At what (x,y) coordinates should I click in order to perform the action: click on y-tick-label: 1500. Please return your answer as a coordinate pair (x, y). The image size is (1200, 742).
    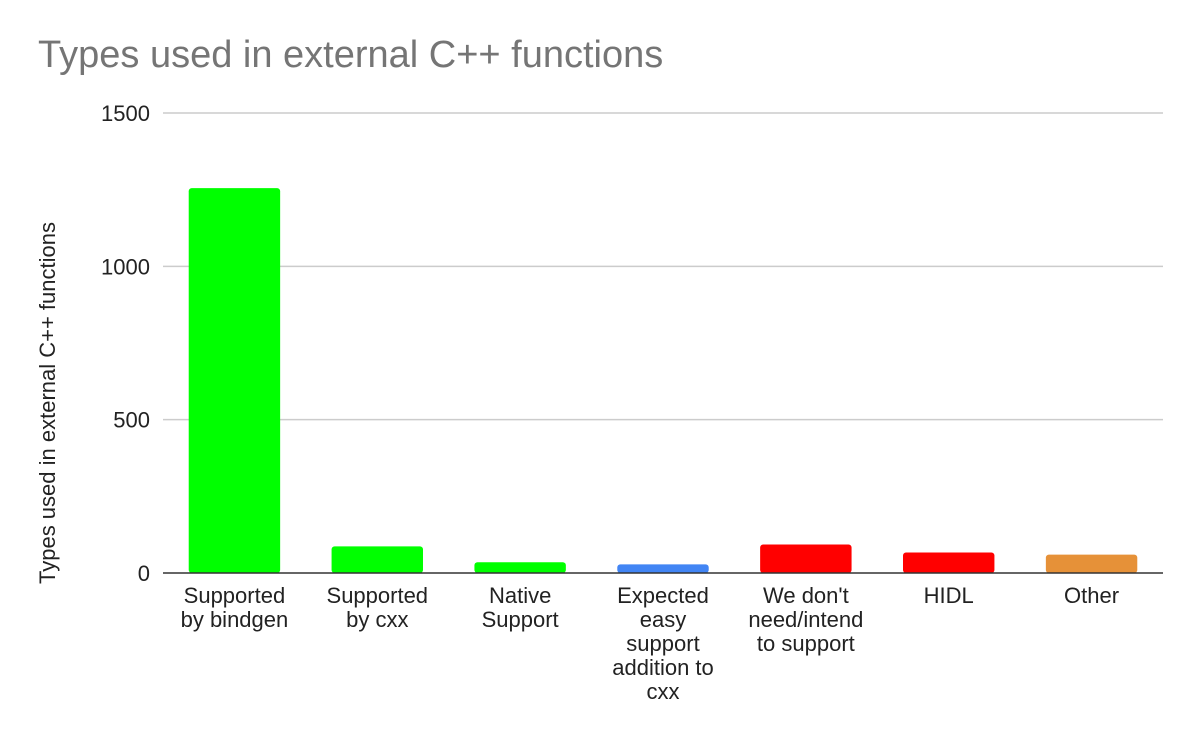
    Looking at the image, I should click on (125, 113).